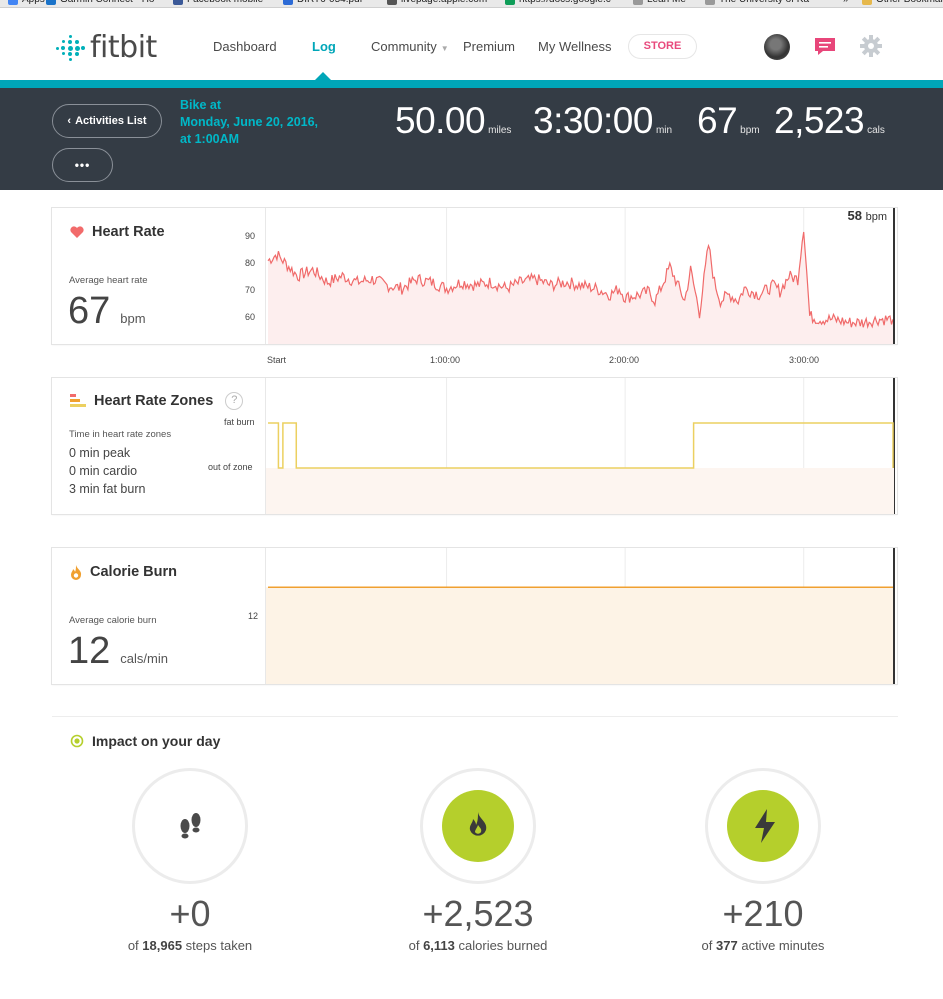 The width and height of the screenshot is (943, 999). What do you see at coordinates (230, 467) in the screenshot?
I see `zones-y-label-out-of-zone: out of zone` at bounding box center [230, 467].